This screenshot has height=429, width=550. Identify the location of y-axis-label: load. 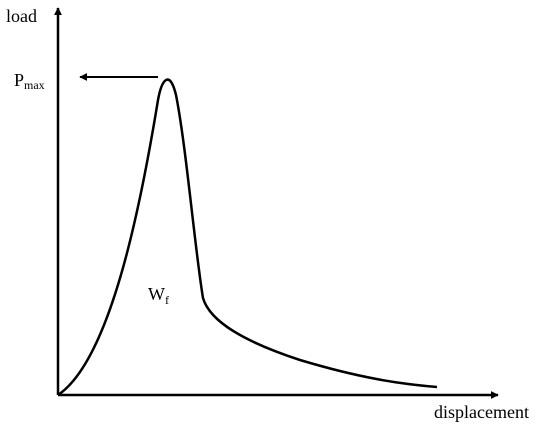
(21, 16).